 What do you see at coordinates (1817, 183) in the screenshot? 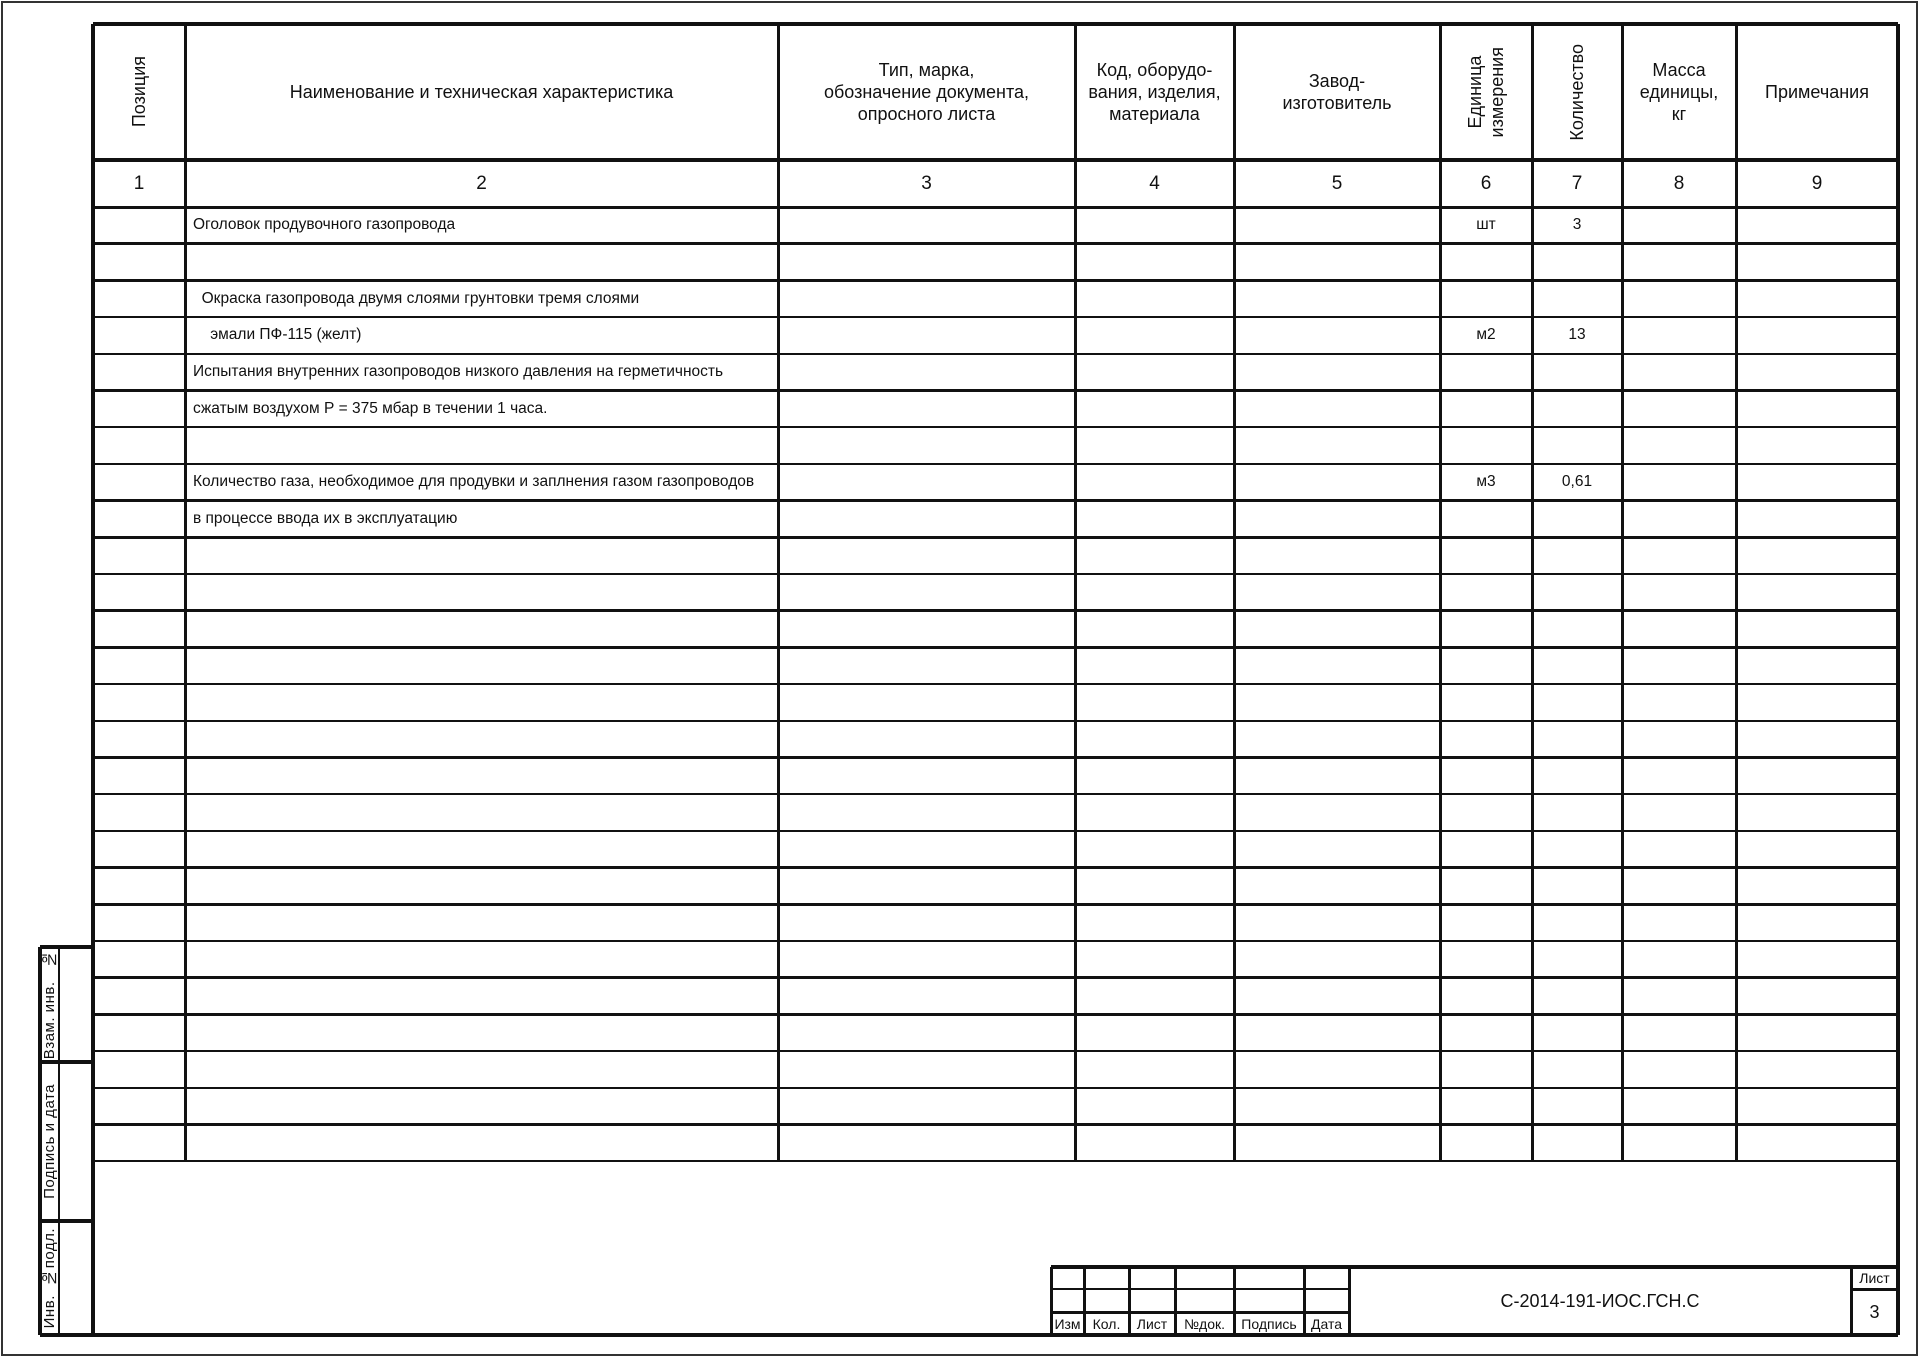
I see `column-number: 9` at bounding box center [1817, 183].